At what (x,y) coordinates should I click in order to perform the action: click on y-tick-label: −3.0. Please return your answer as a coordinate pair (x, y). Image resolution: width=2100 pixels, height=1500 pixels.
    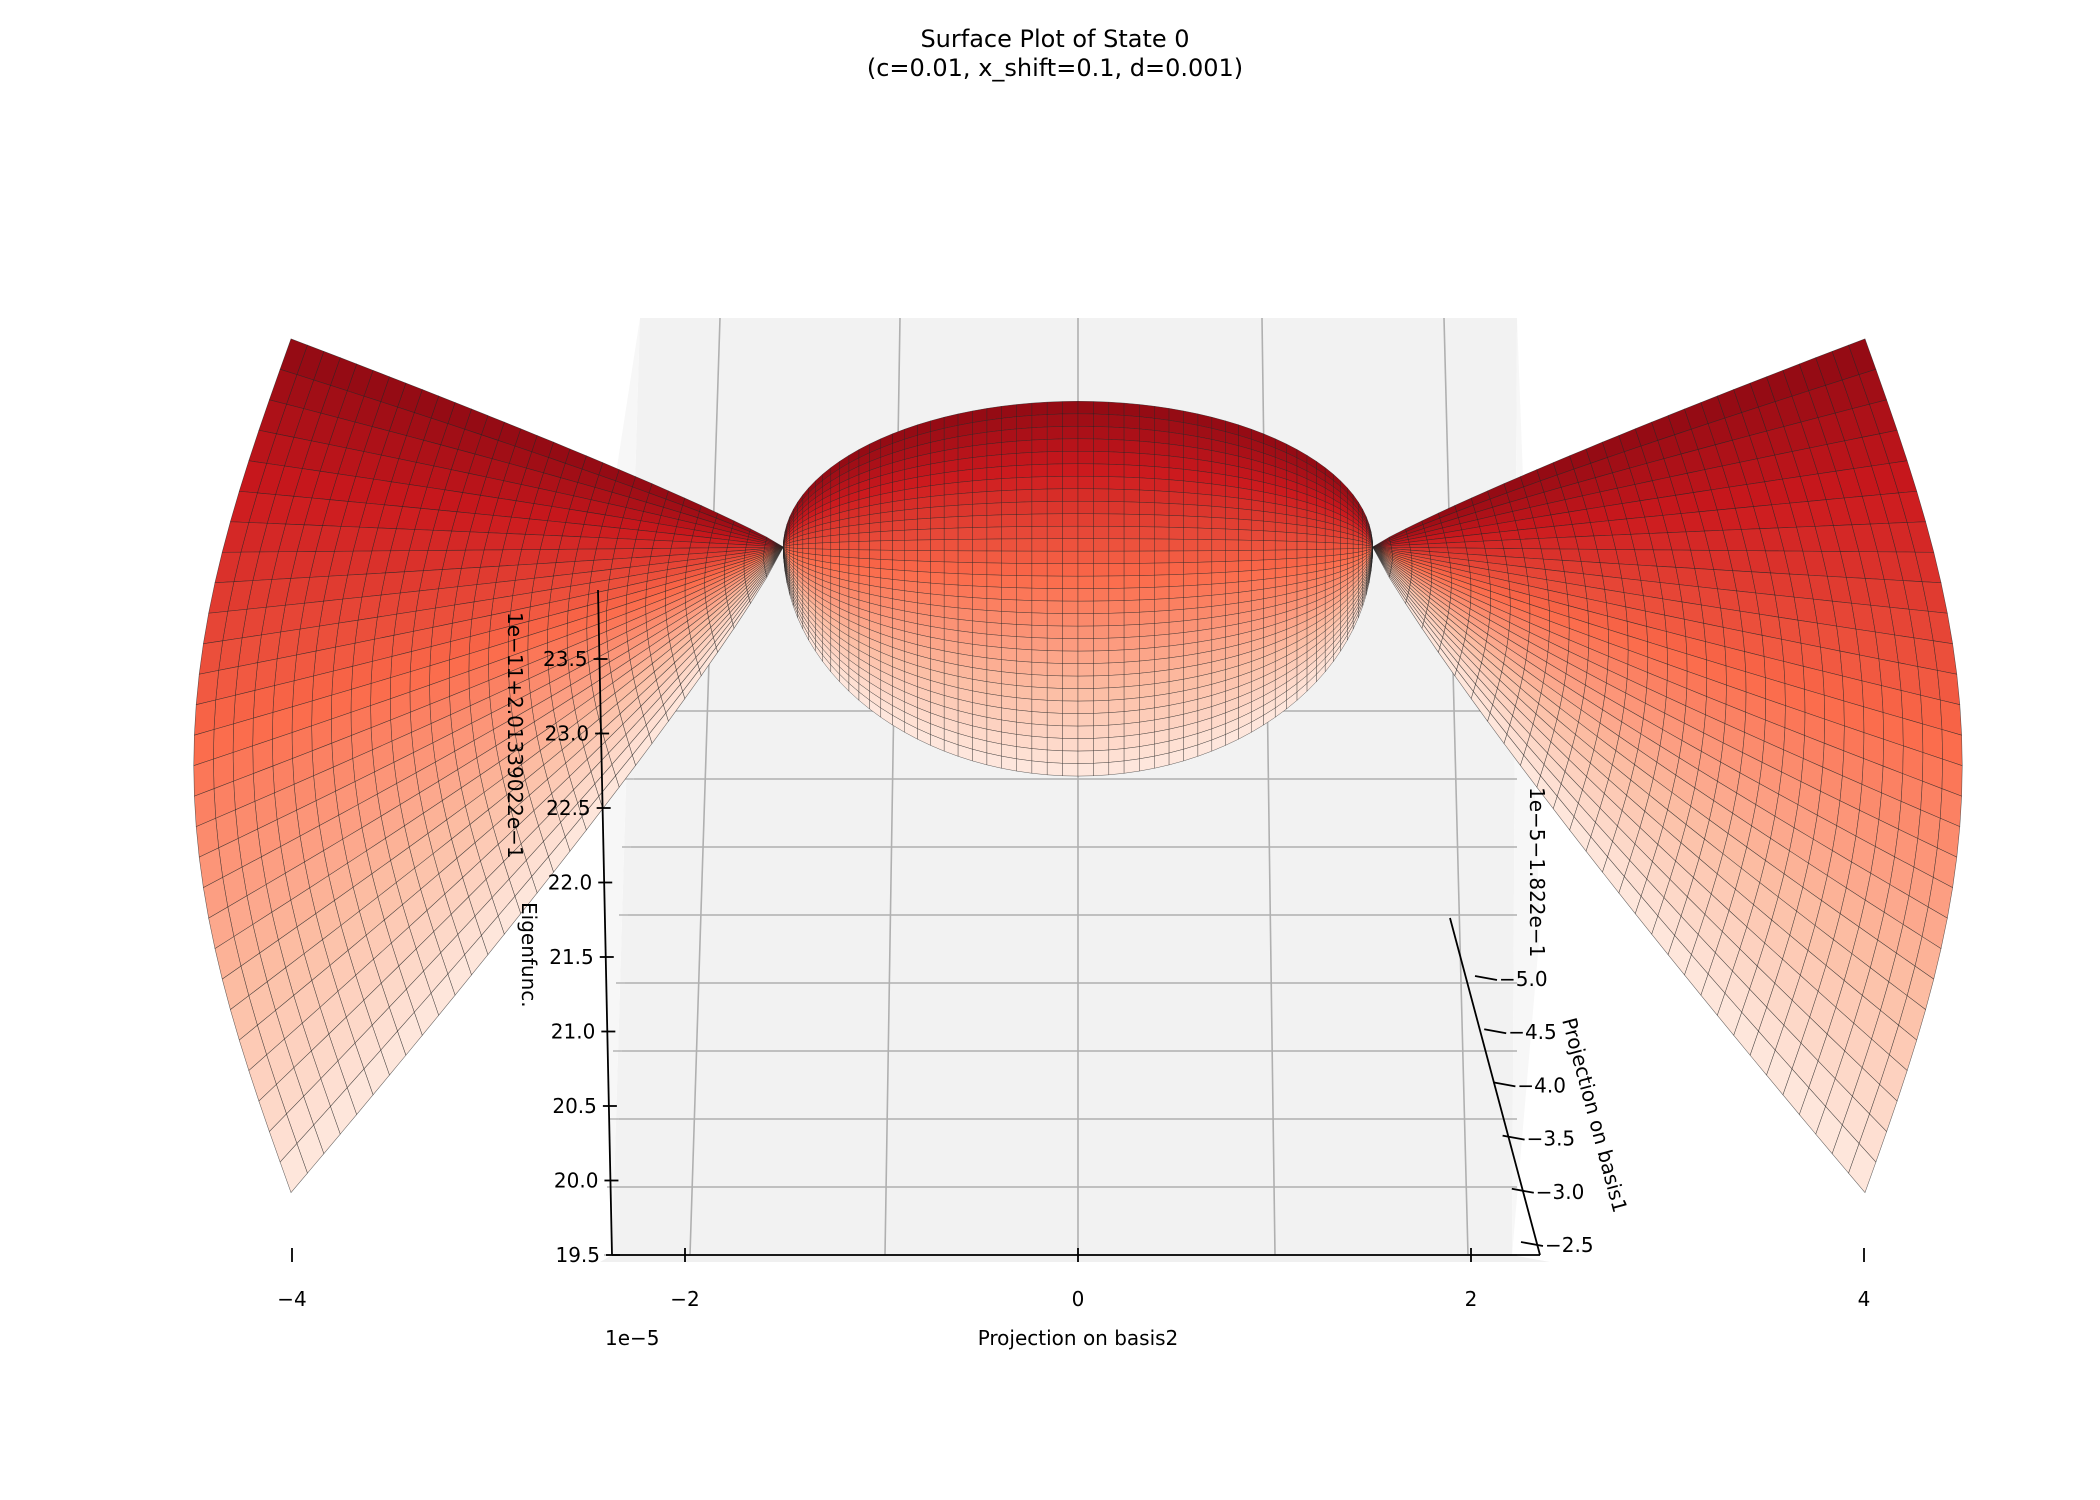
    Looking at the image, I should click on (1560, 1192).